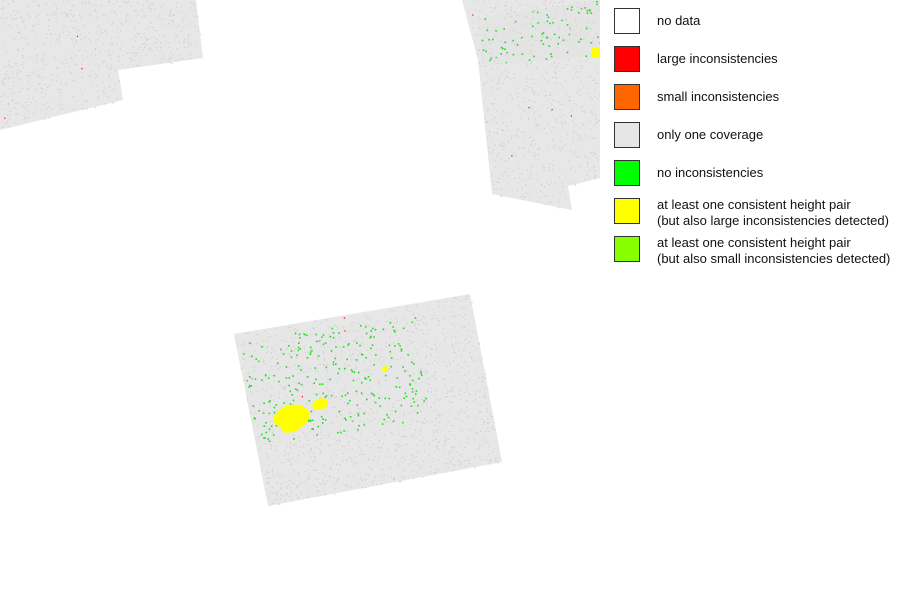 The width and height of the screenshot is (916, 600). Describe the element at coordinates (627, 59) in the screenshot. I see `legend-swatch-large-inconsistencies` at that location.